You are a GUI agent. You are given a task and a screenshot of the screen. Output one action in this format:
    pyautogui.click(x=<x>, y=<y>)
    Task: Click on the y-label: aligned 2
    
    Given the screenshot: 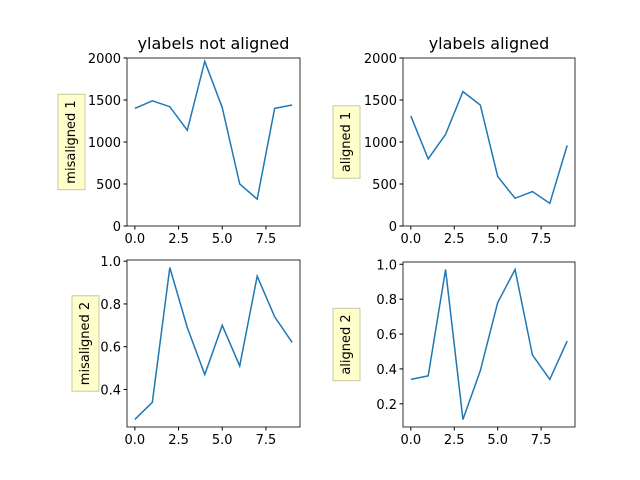 What is the action you would take?
    pyautogui.click(x=346, y=344)
    